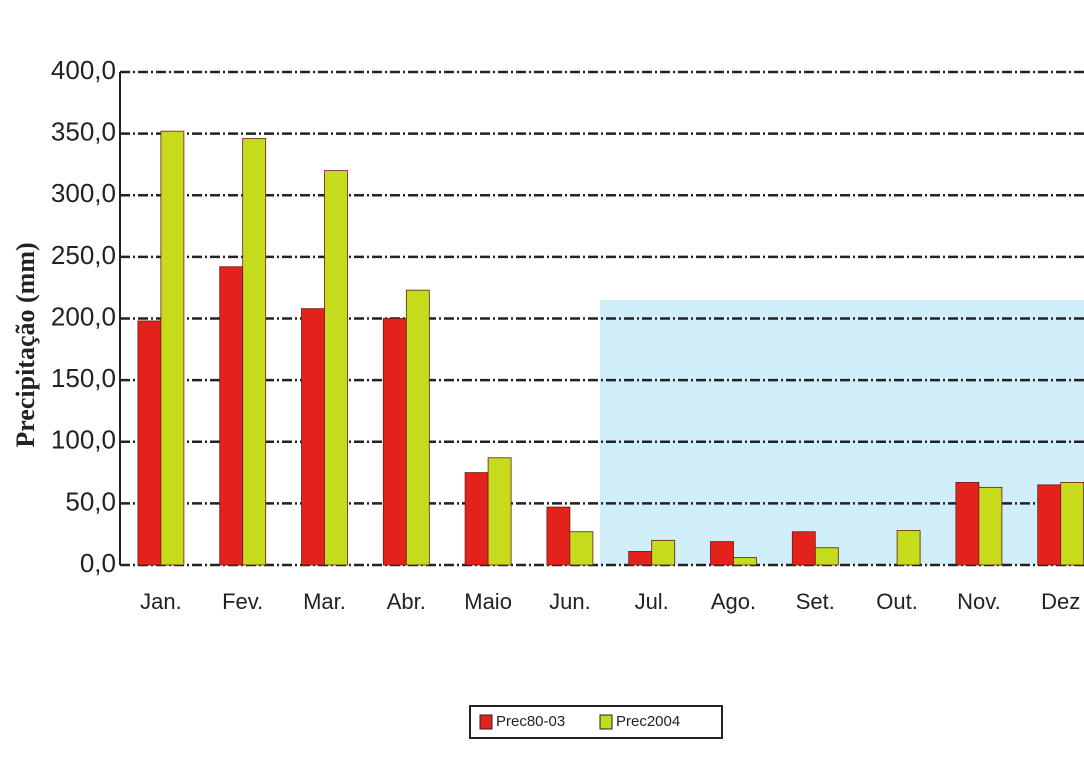 This screenshot has width=1084, height=769. Describe the element at coordinates (90, 501) in the screenshot. I see `y-tick-label: 50,0` at that location.